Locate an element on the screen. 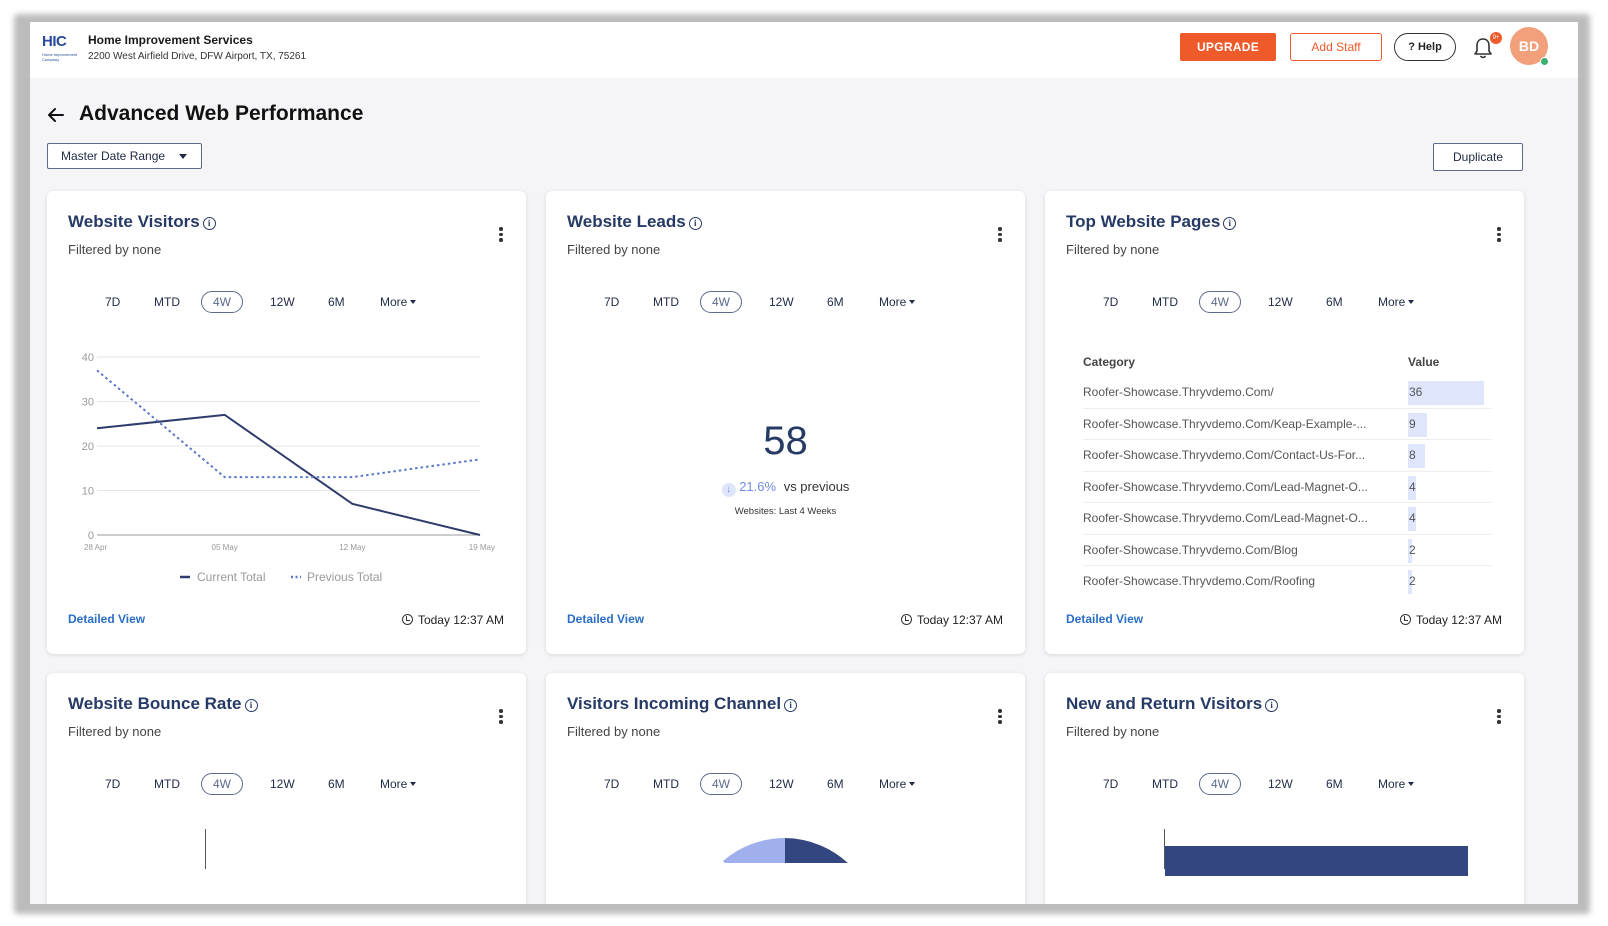  back-arrow-icon is located at coordinates (56, 115).